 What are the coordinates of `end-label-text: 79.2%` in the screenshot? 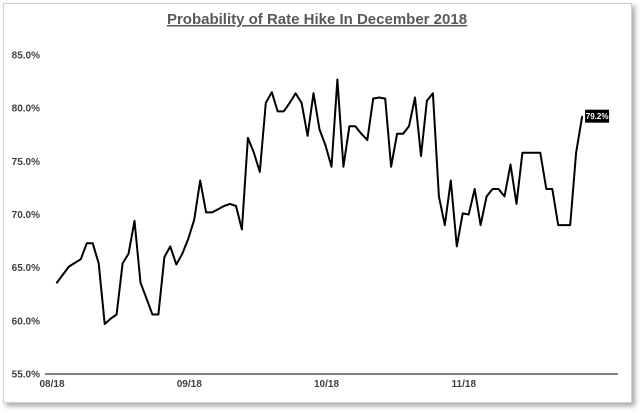 It's located at (597, 116).